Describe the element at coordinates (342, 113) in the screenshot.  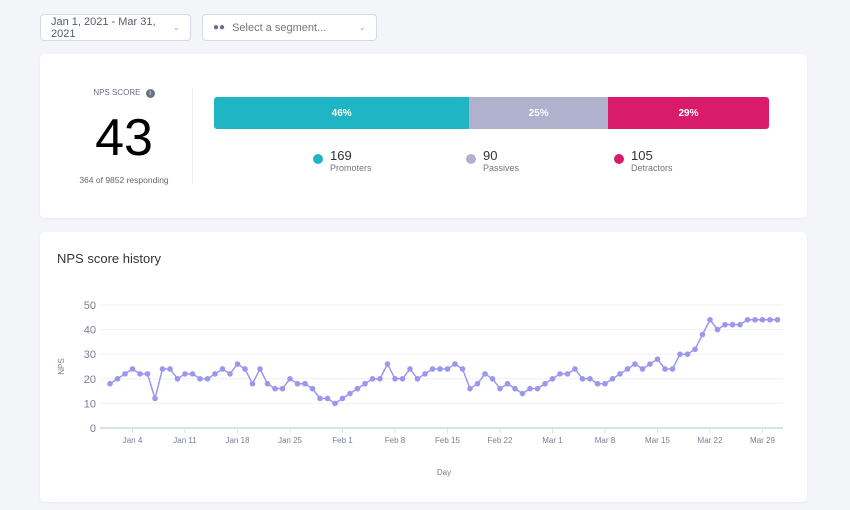
I see `promoters-segment: 46%` at that location.